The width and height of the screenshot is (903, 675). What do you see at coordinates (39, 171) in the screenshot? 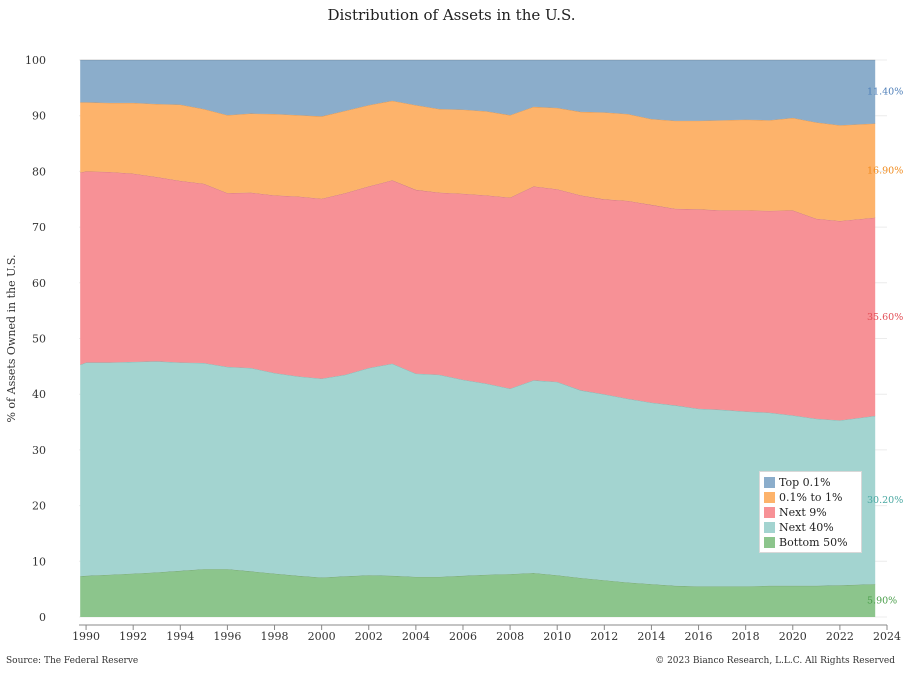
I see `y-tick-label: 80` at bounding box center [39, 171].